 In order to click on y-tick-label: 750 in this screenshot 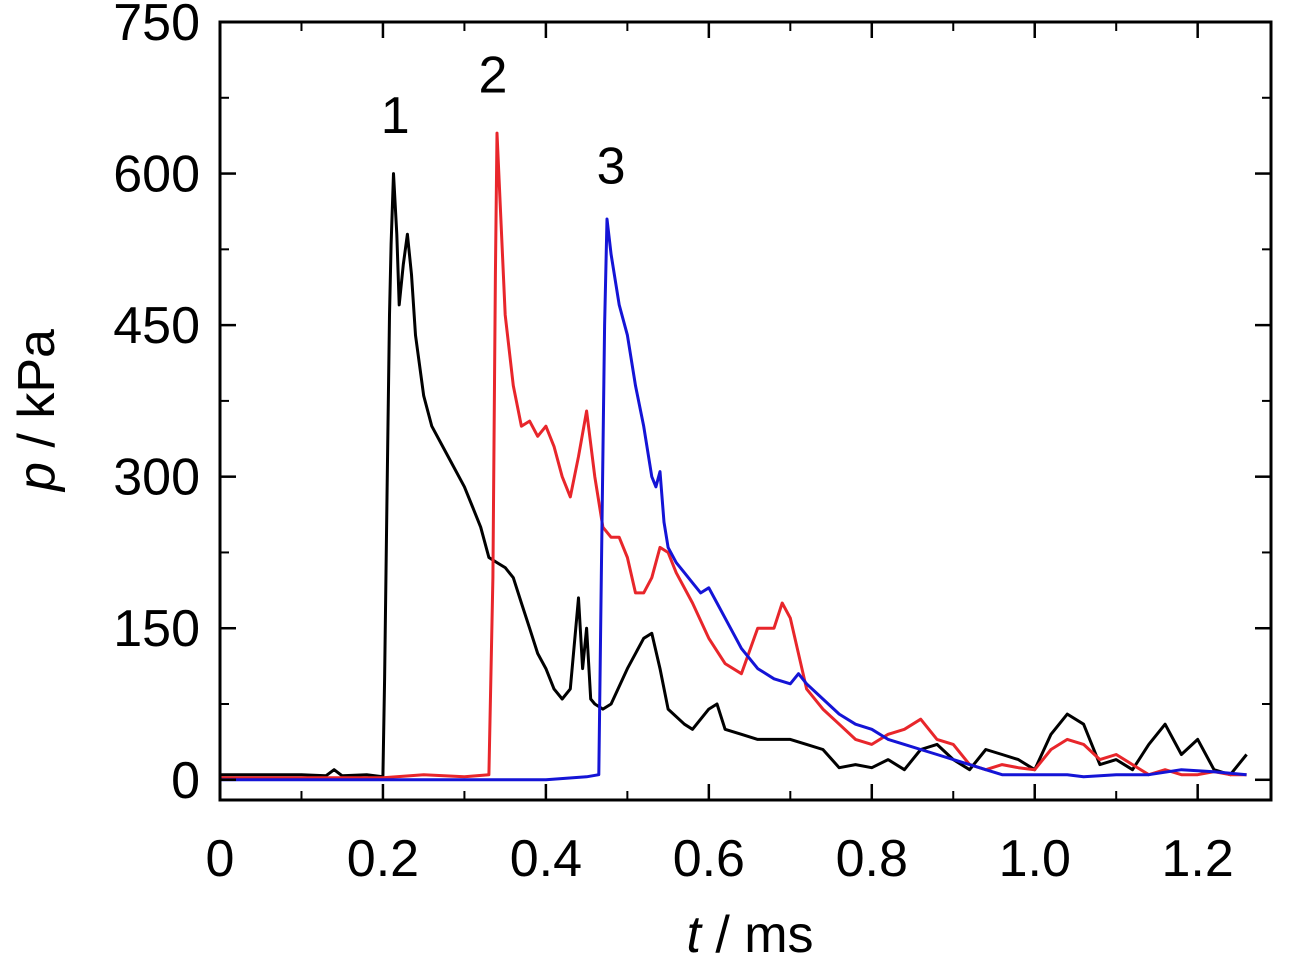, I will do `click(156, 26)`.